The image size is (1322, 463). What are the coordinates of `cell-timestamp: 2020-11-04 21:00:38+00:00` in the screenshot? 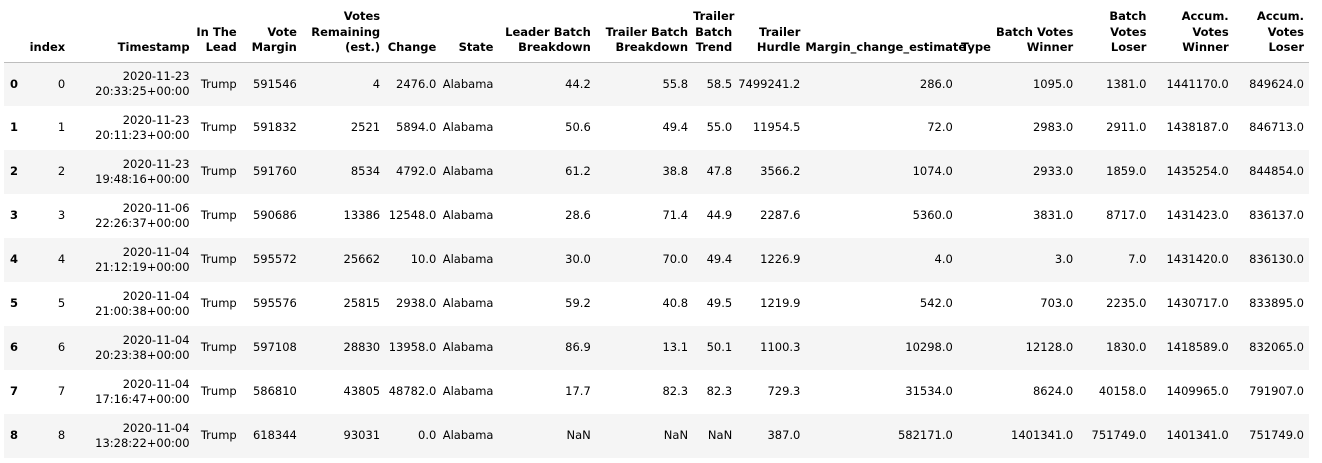 It's located at (132, 304).